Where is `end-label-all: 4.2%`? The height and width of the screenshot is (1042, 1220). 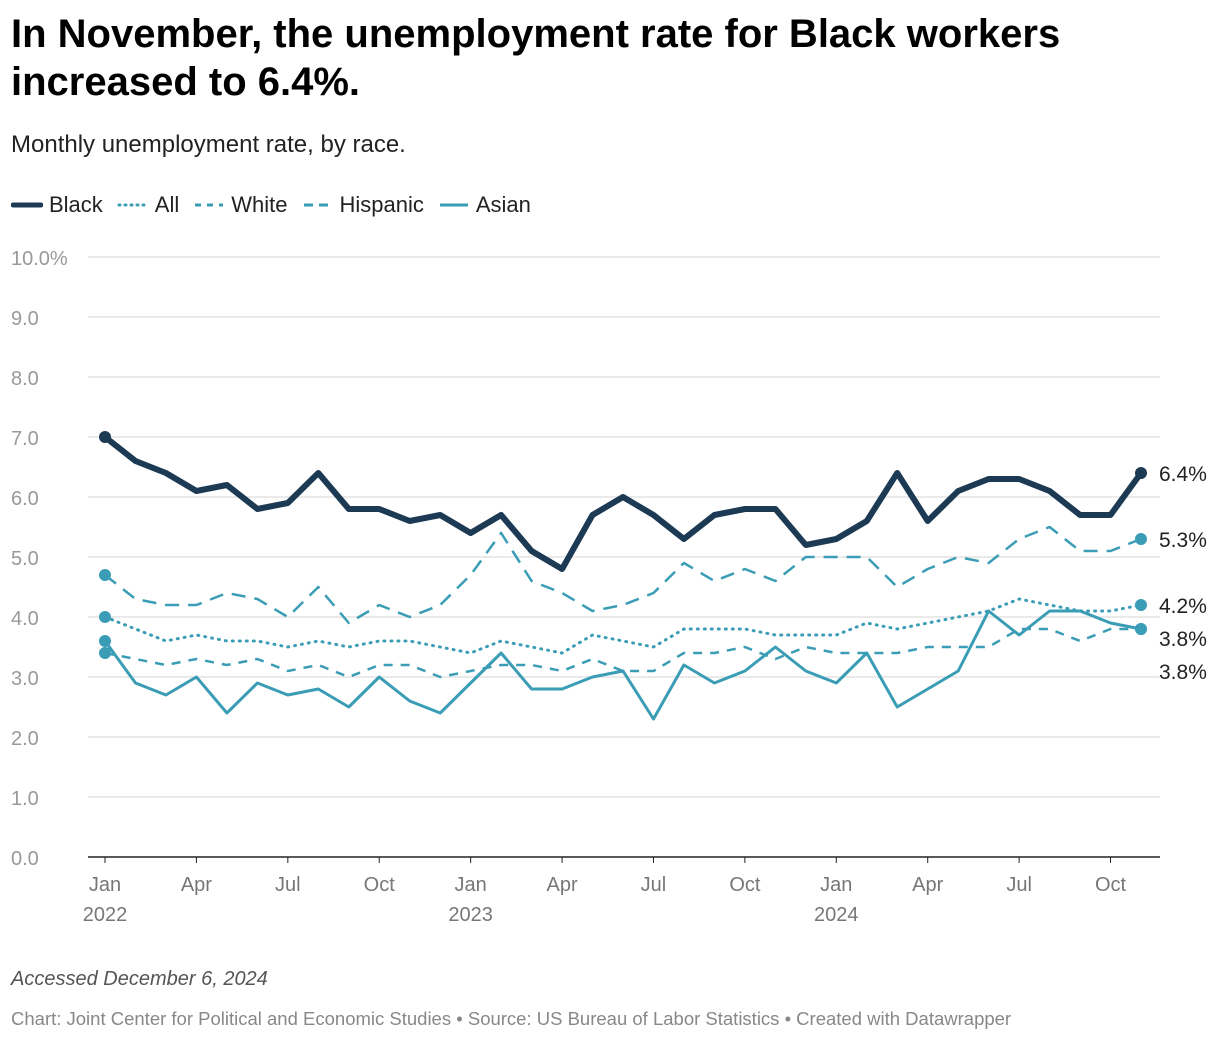 end-label-all: 4.2% is located at coordinates (1183, 606).